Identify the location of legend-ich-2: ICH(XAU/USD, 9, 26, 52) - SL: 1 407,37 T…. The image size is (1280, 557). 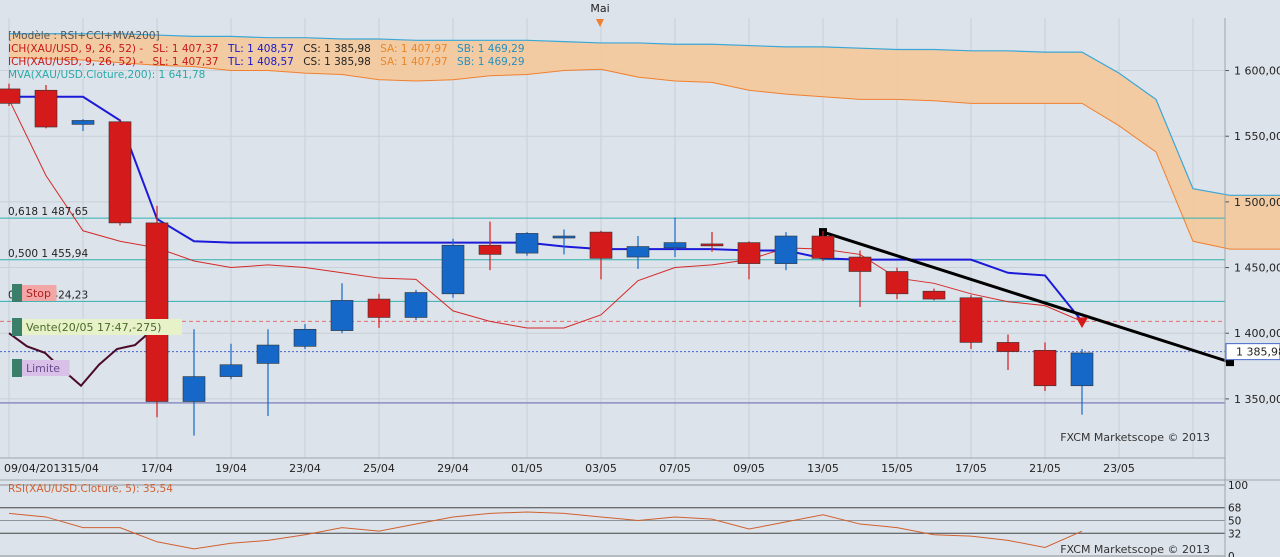
(266, 62).